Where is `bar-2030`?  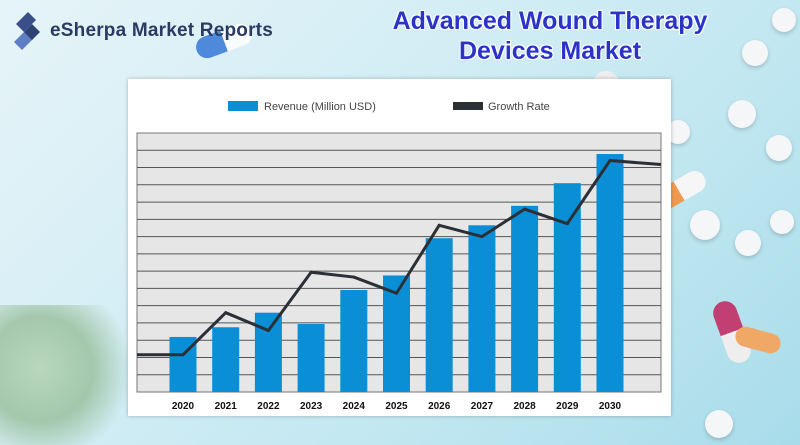 bar-2030 is located at coordinates (610, 273).